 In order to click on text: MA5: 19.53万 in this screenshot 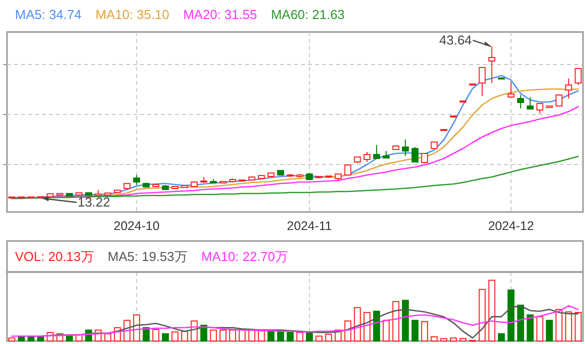, I will do `click(148, 256)`.